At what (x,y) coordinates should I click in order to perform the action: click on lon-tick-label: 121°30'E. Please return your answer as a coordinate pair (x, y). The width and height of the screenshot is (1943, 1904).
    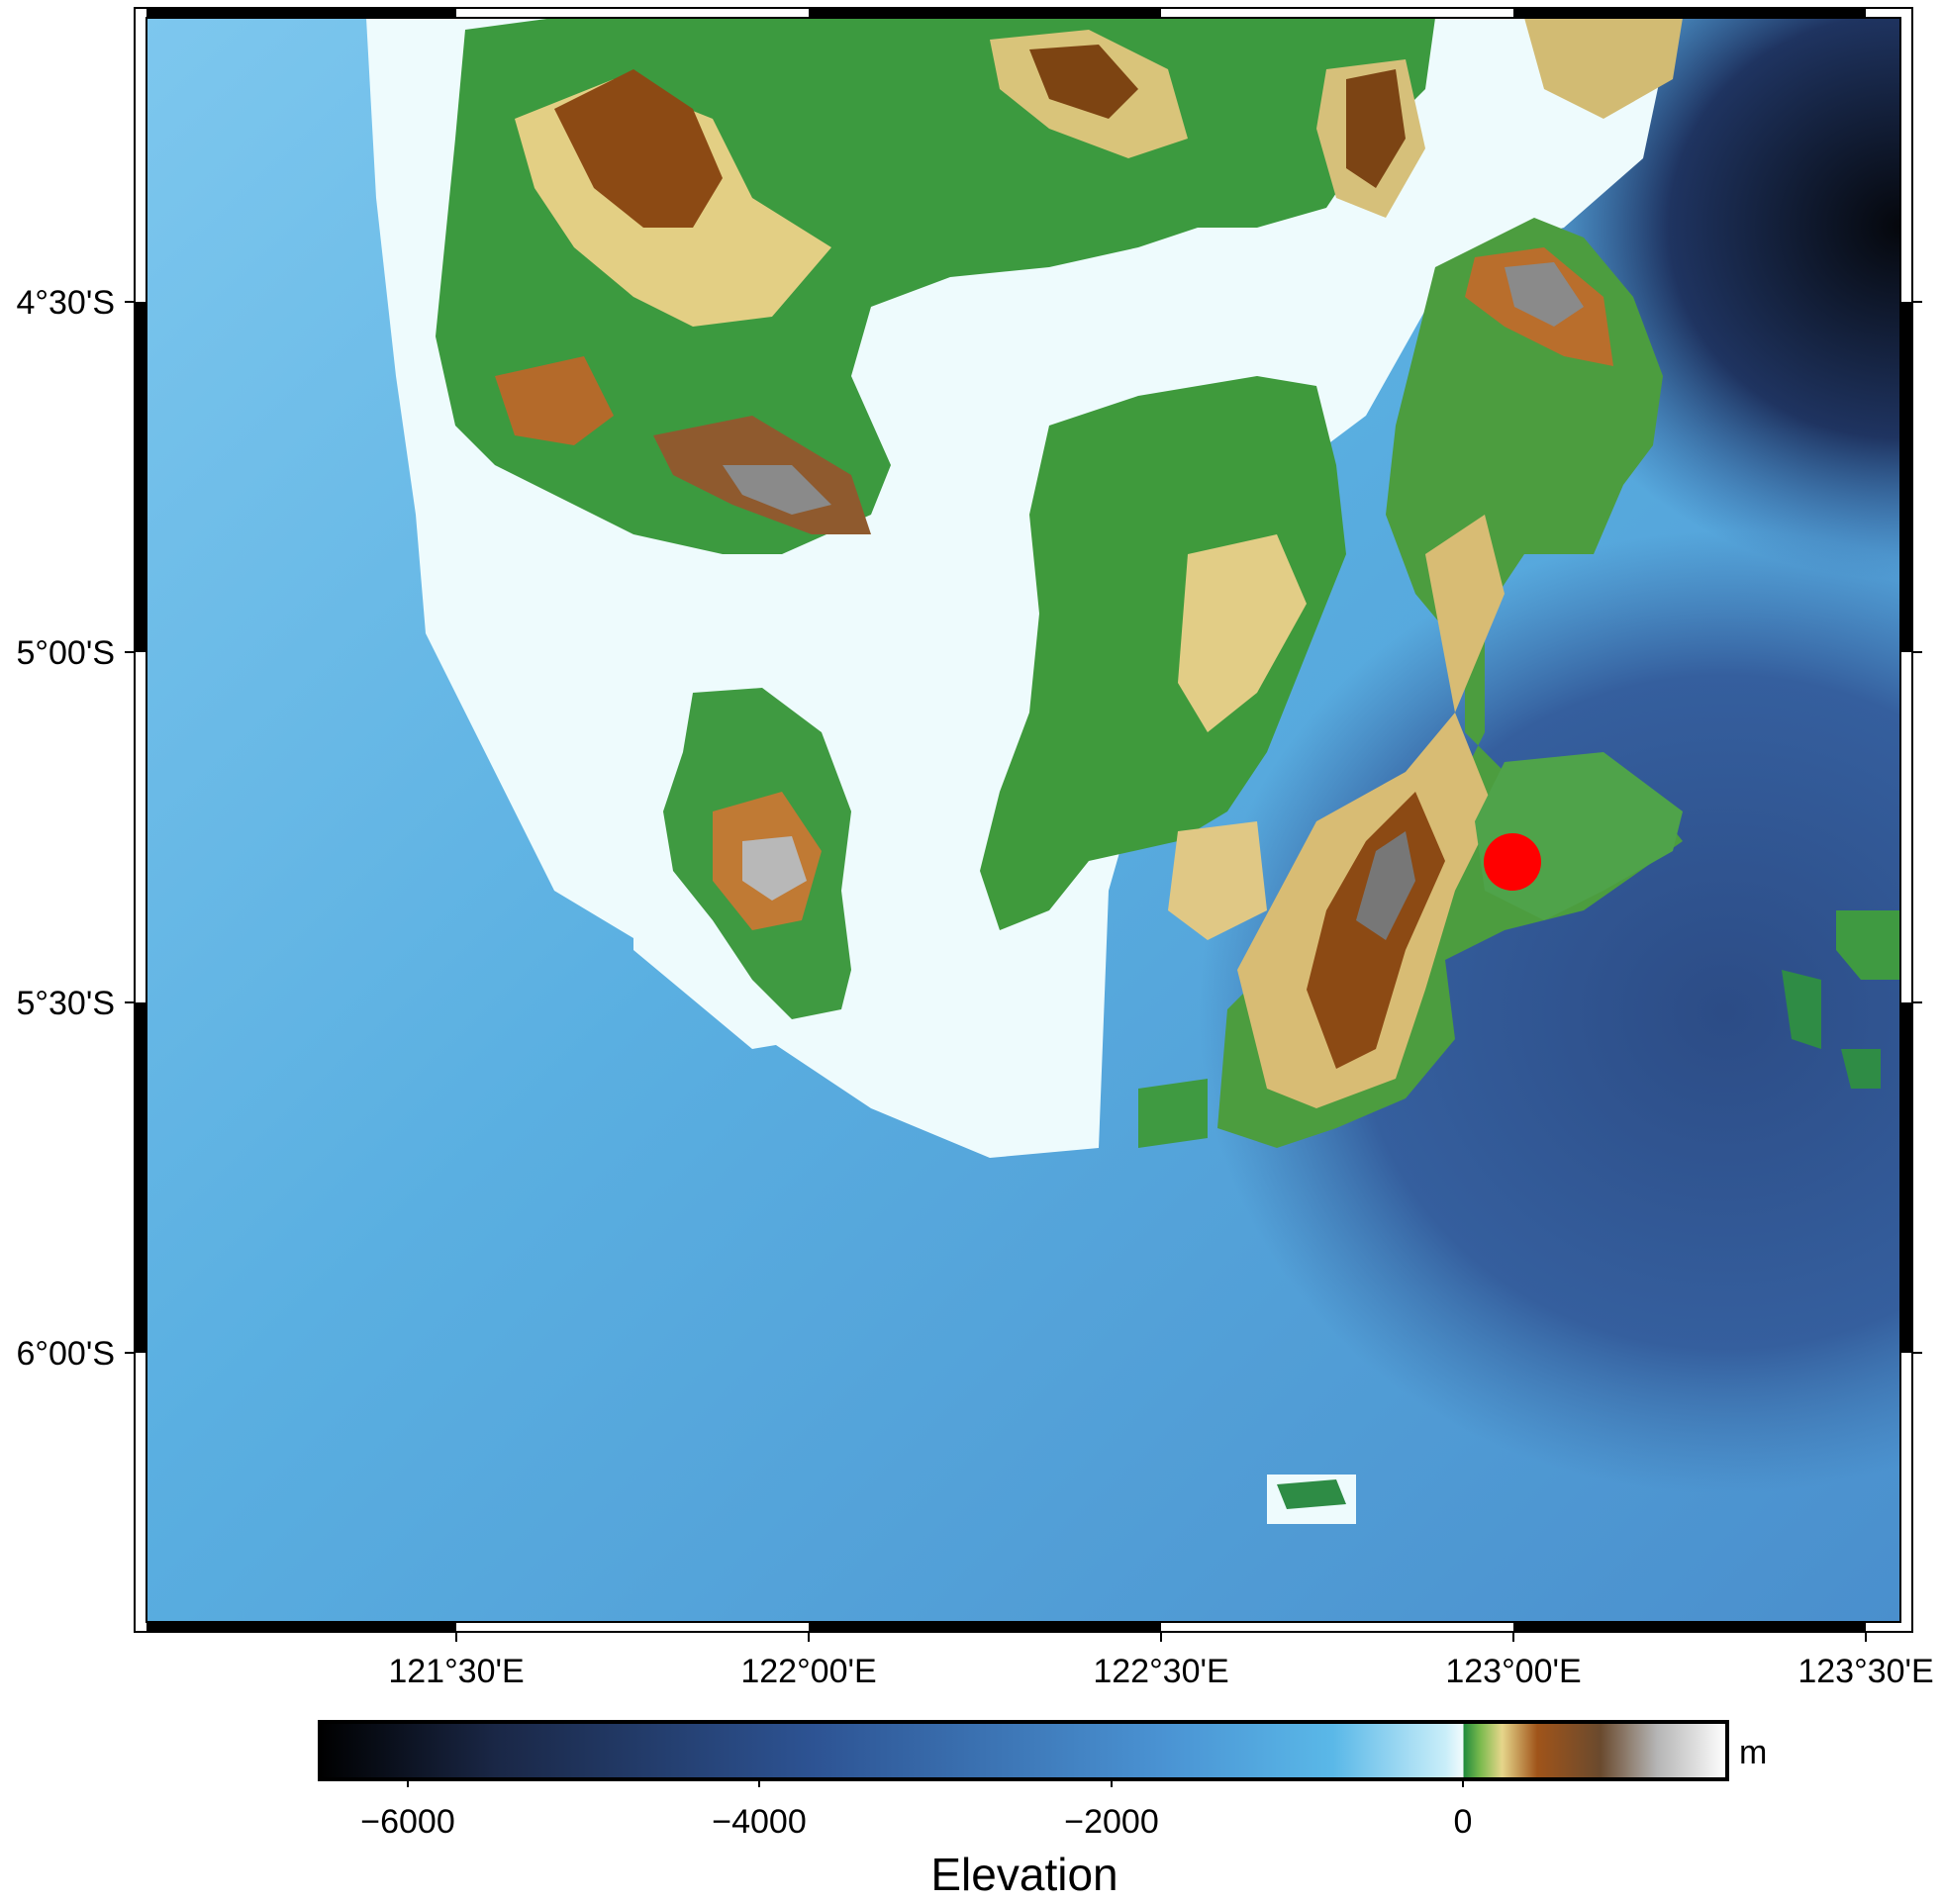
    Looking at the image, I should click on (456, 1672).